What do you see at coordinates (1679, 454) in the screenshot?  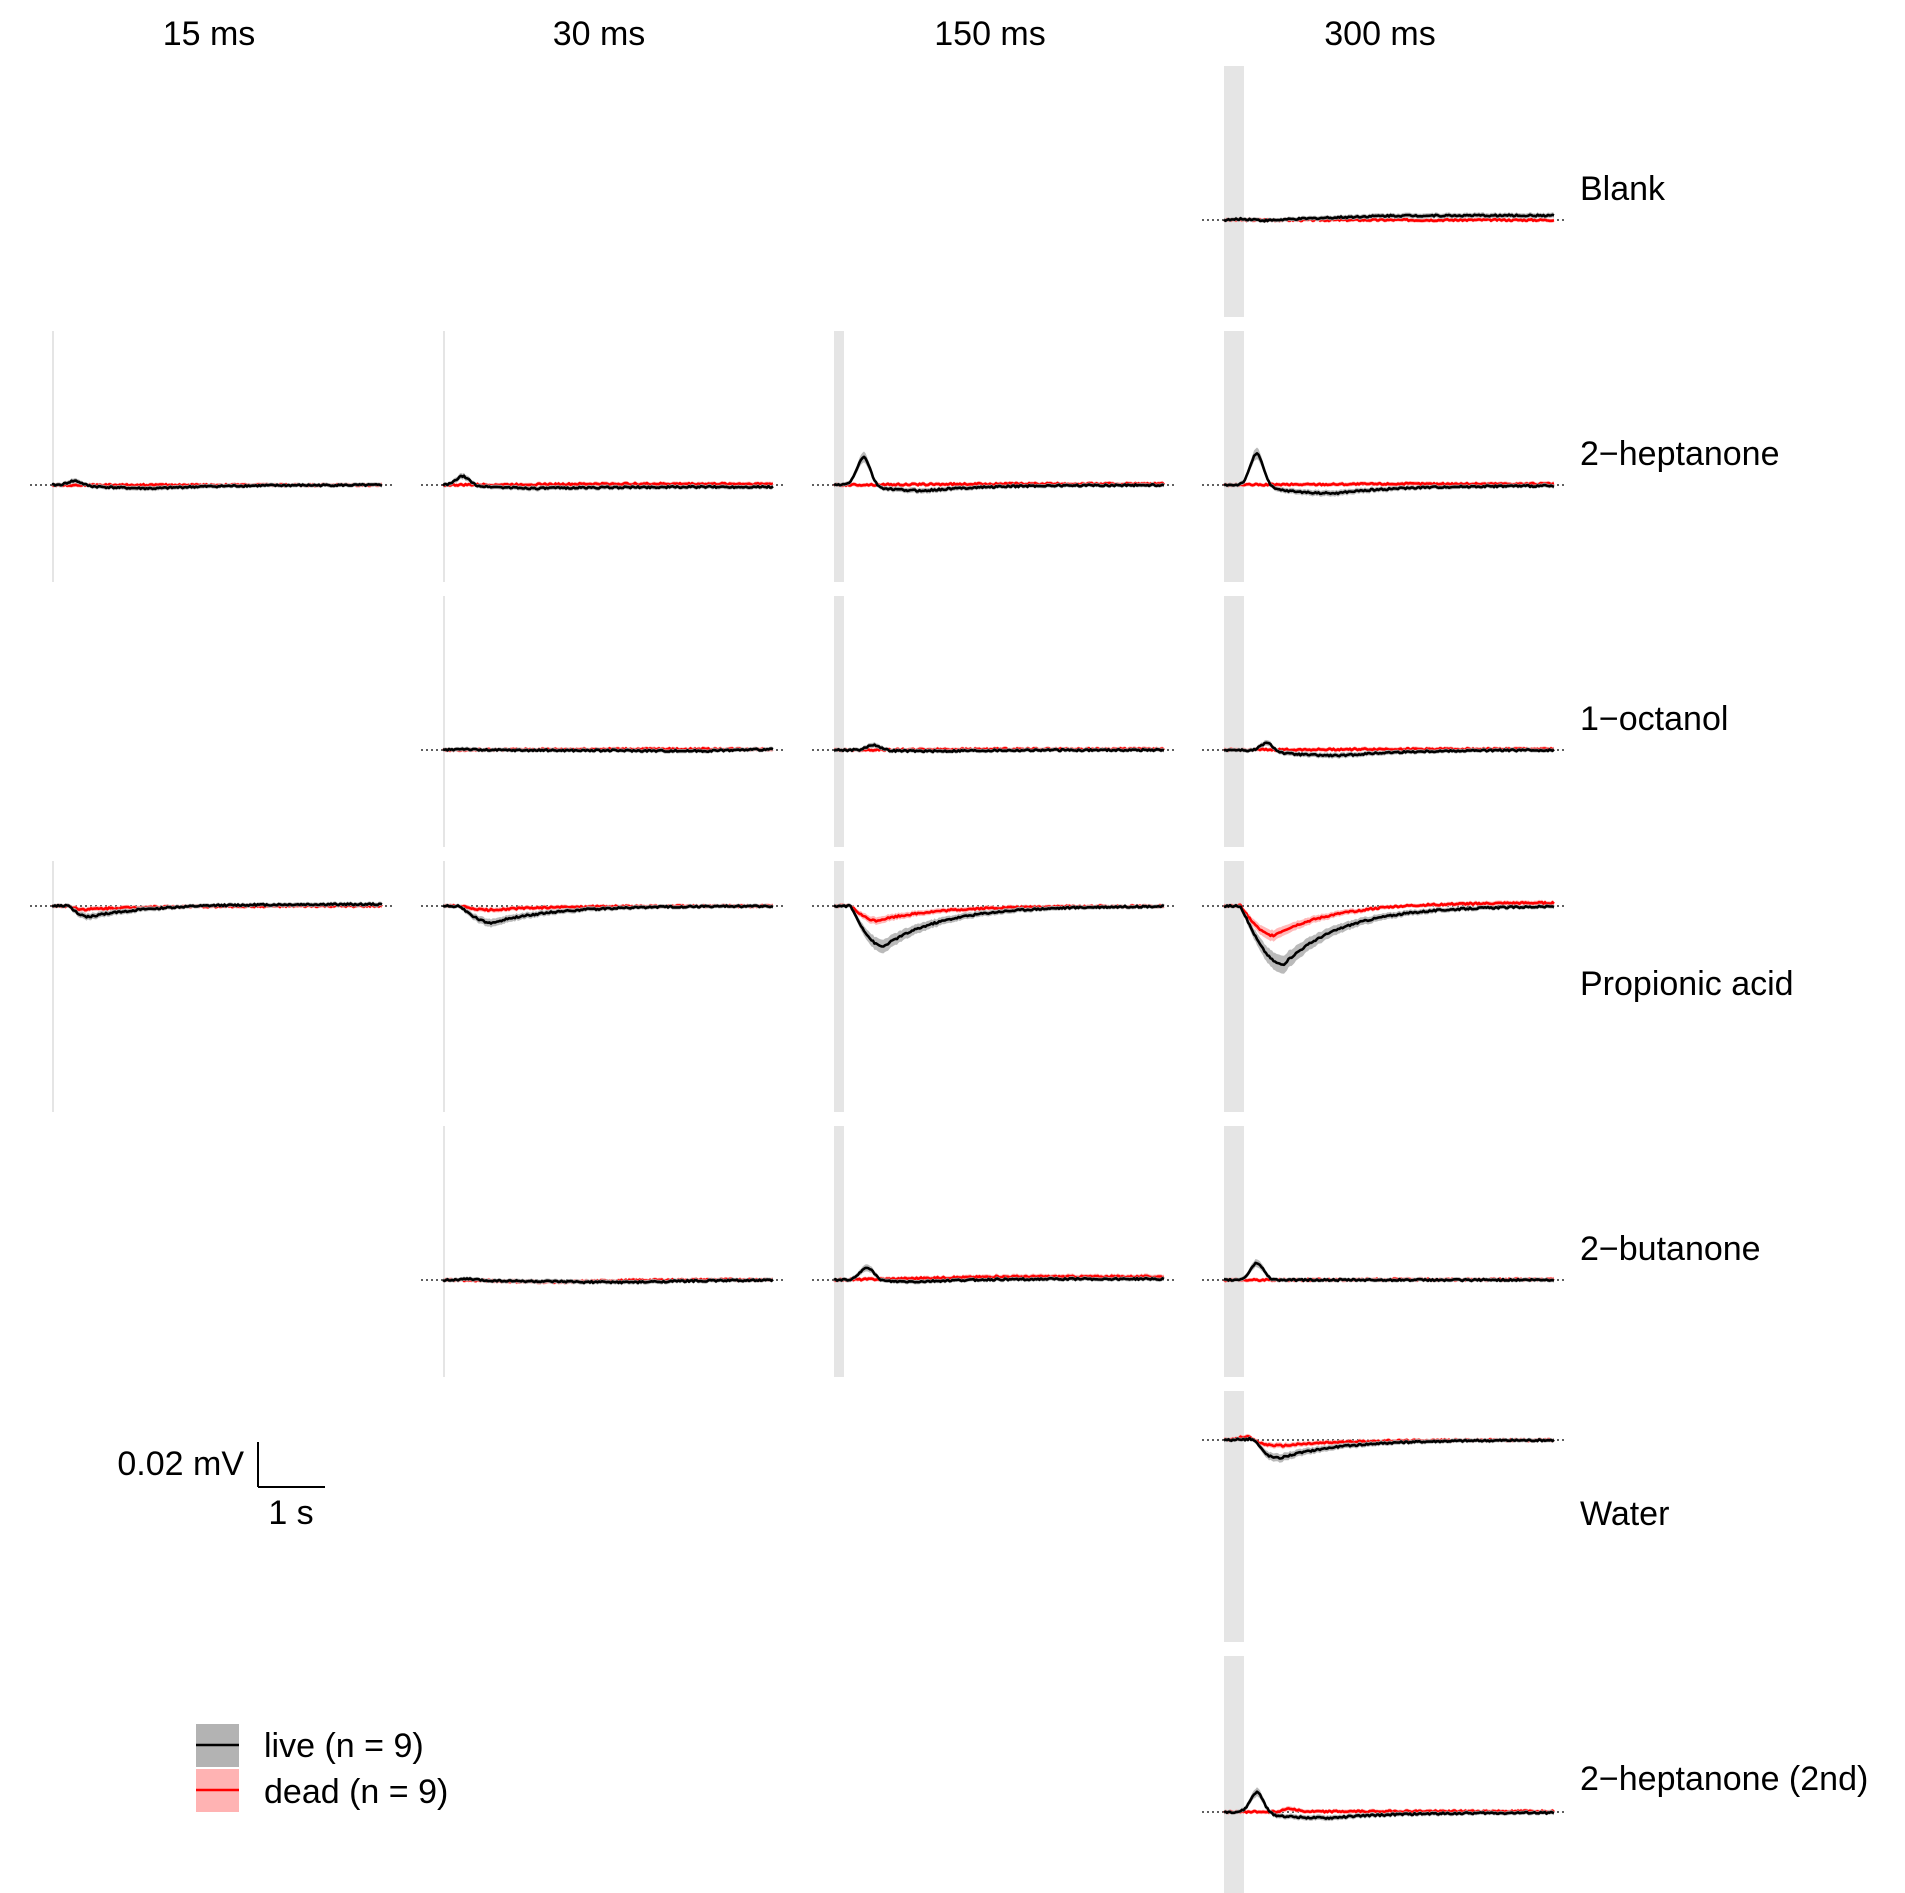 I see `row-label-2-heptanone: 2−heptanone` at bounding box center [1679, 454].